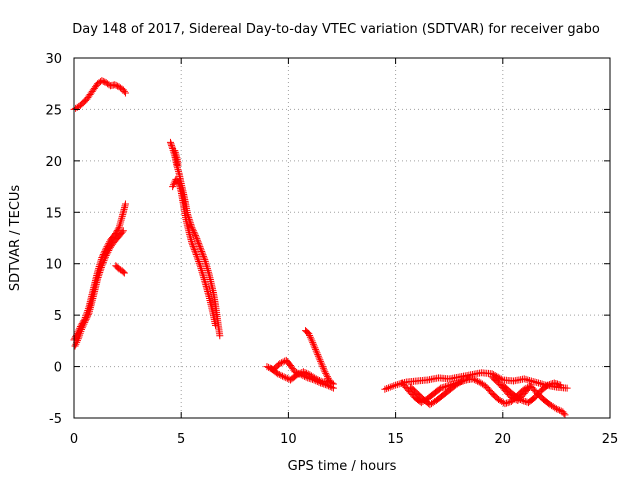 This screenshot has width=640, height=480. What do you see at coordinates (74, 439) in the screenshot?
I see `x-tick-label: 0` at bounding box center [74, 439].